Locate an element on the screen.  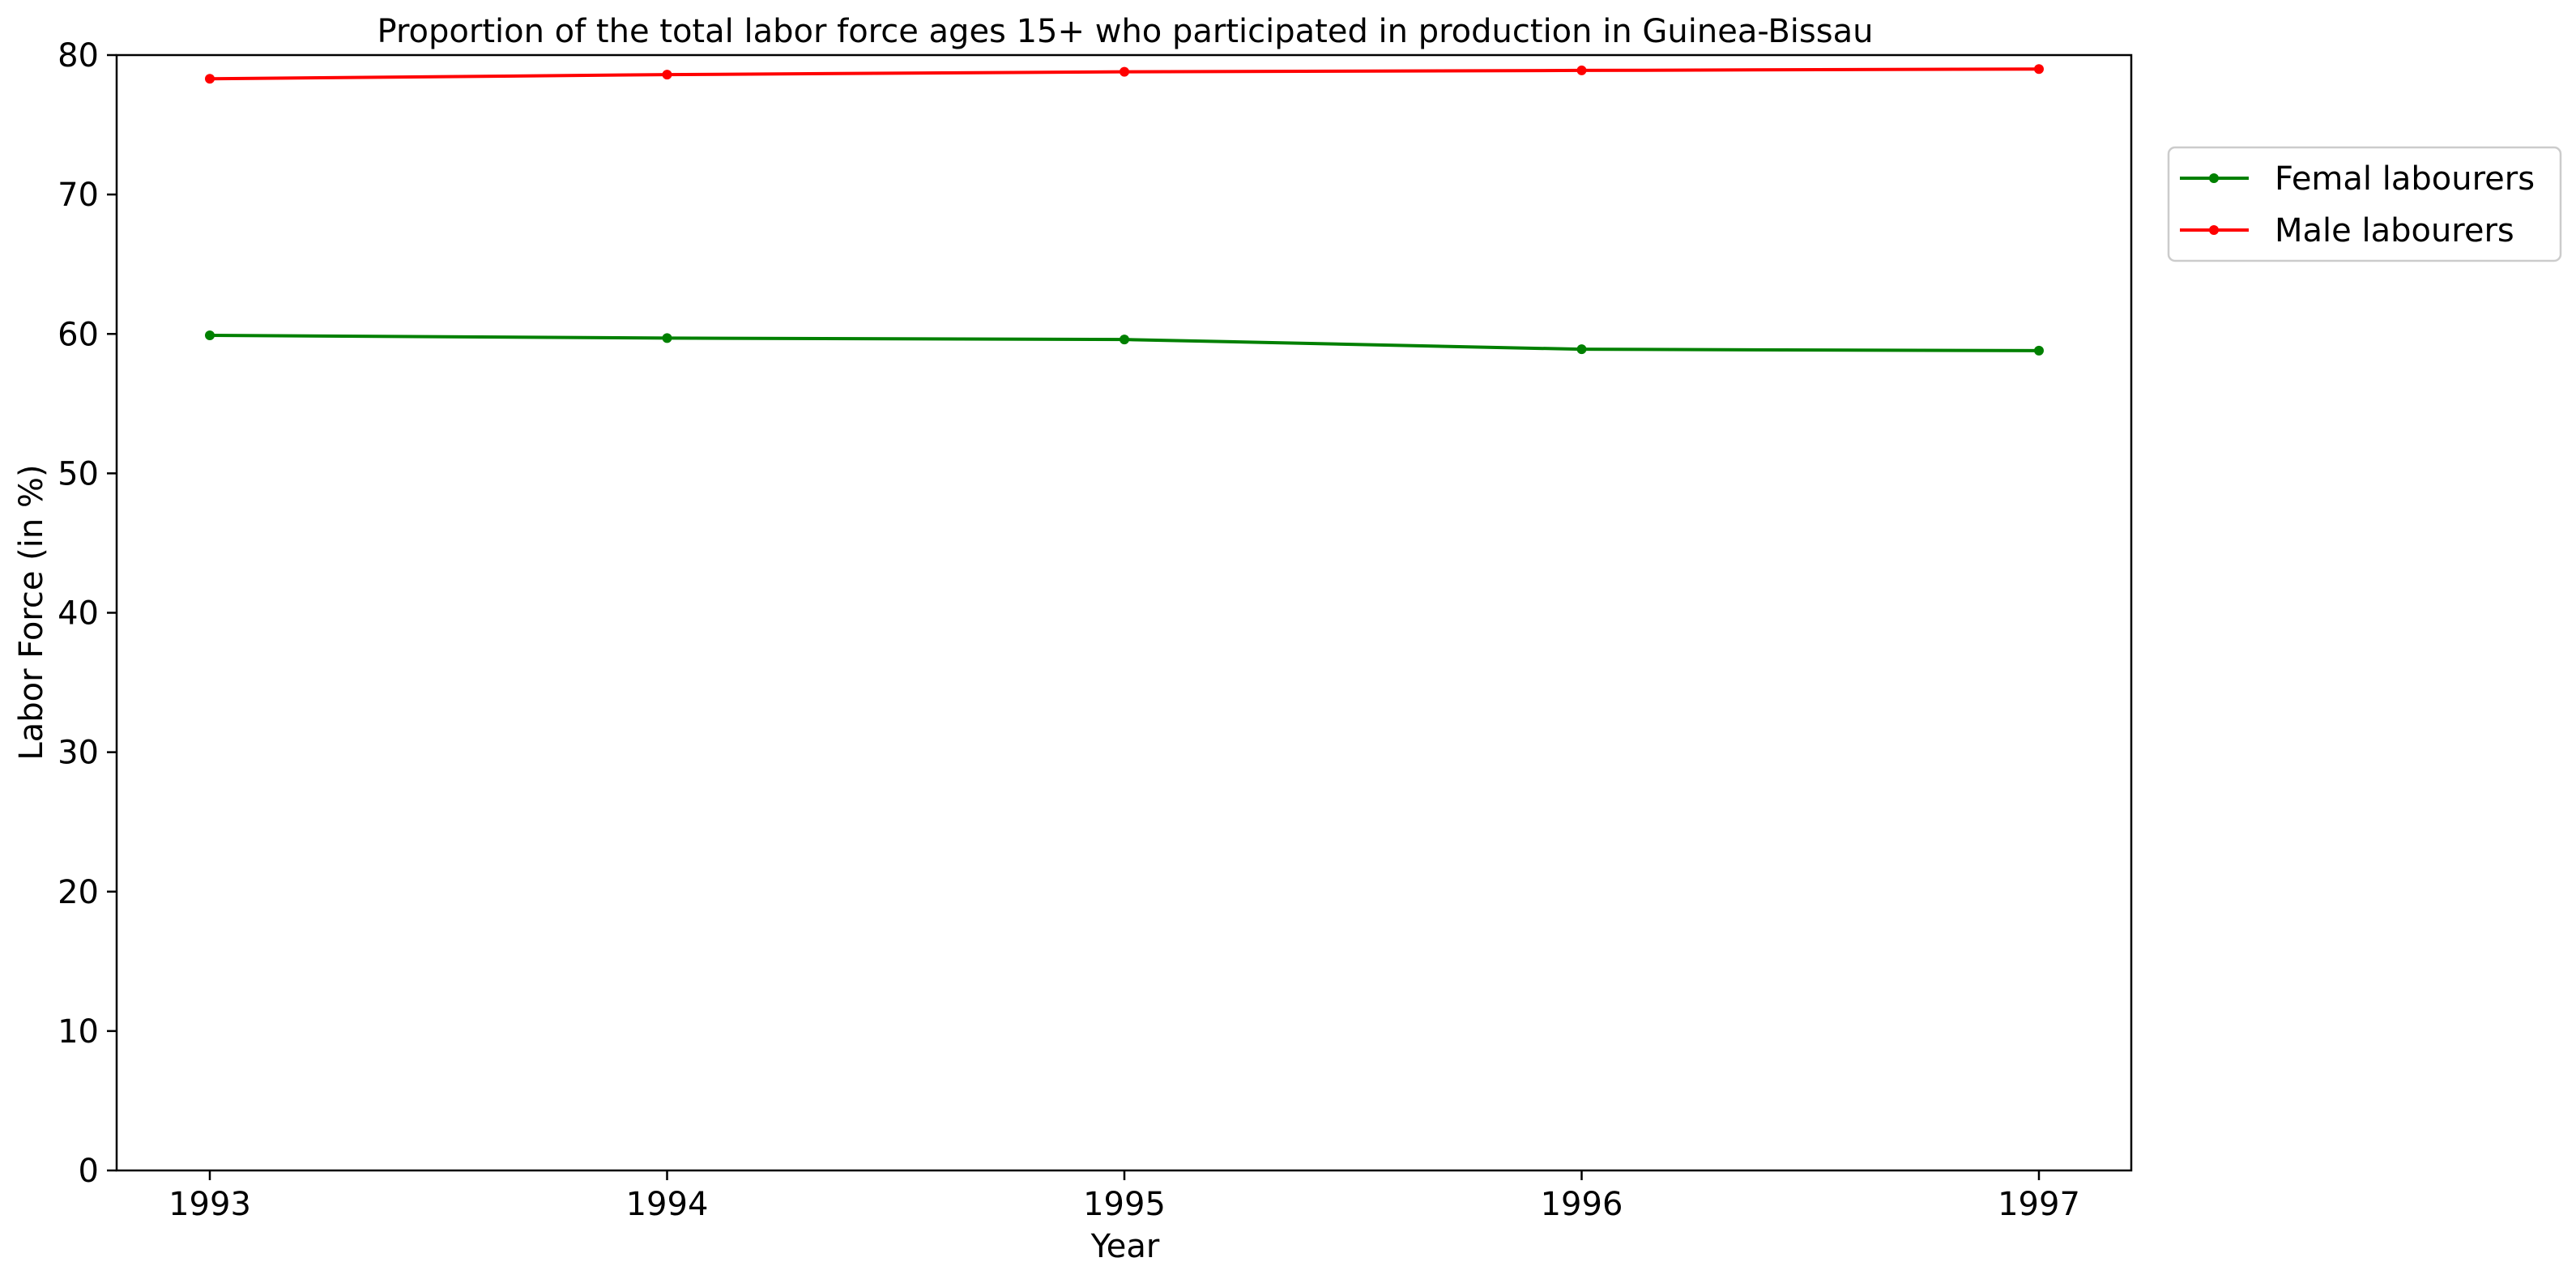
x-tick-label: 1997 is located at coordinates (2039, 1204).